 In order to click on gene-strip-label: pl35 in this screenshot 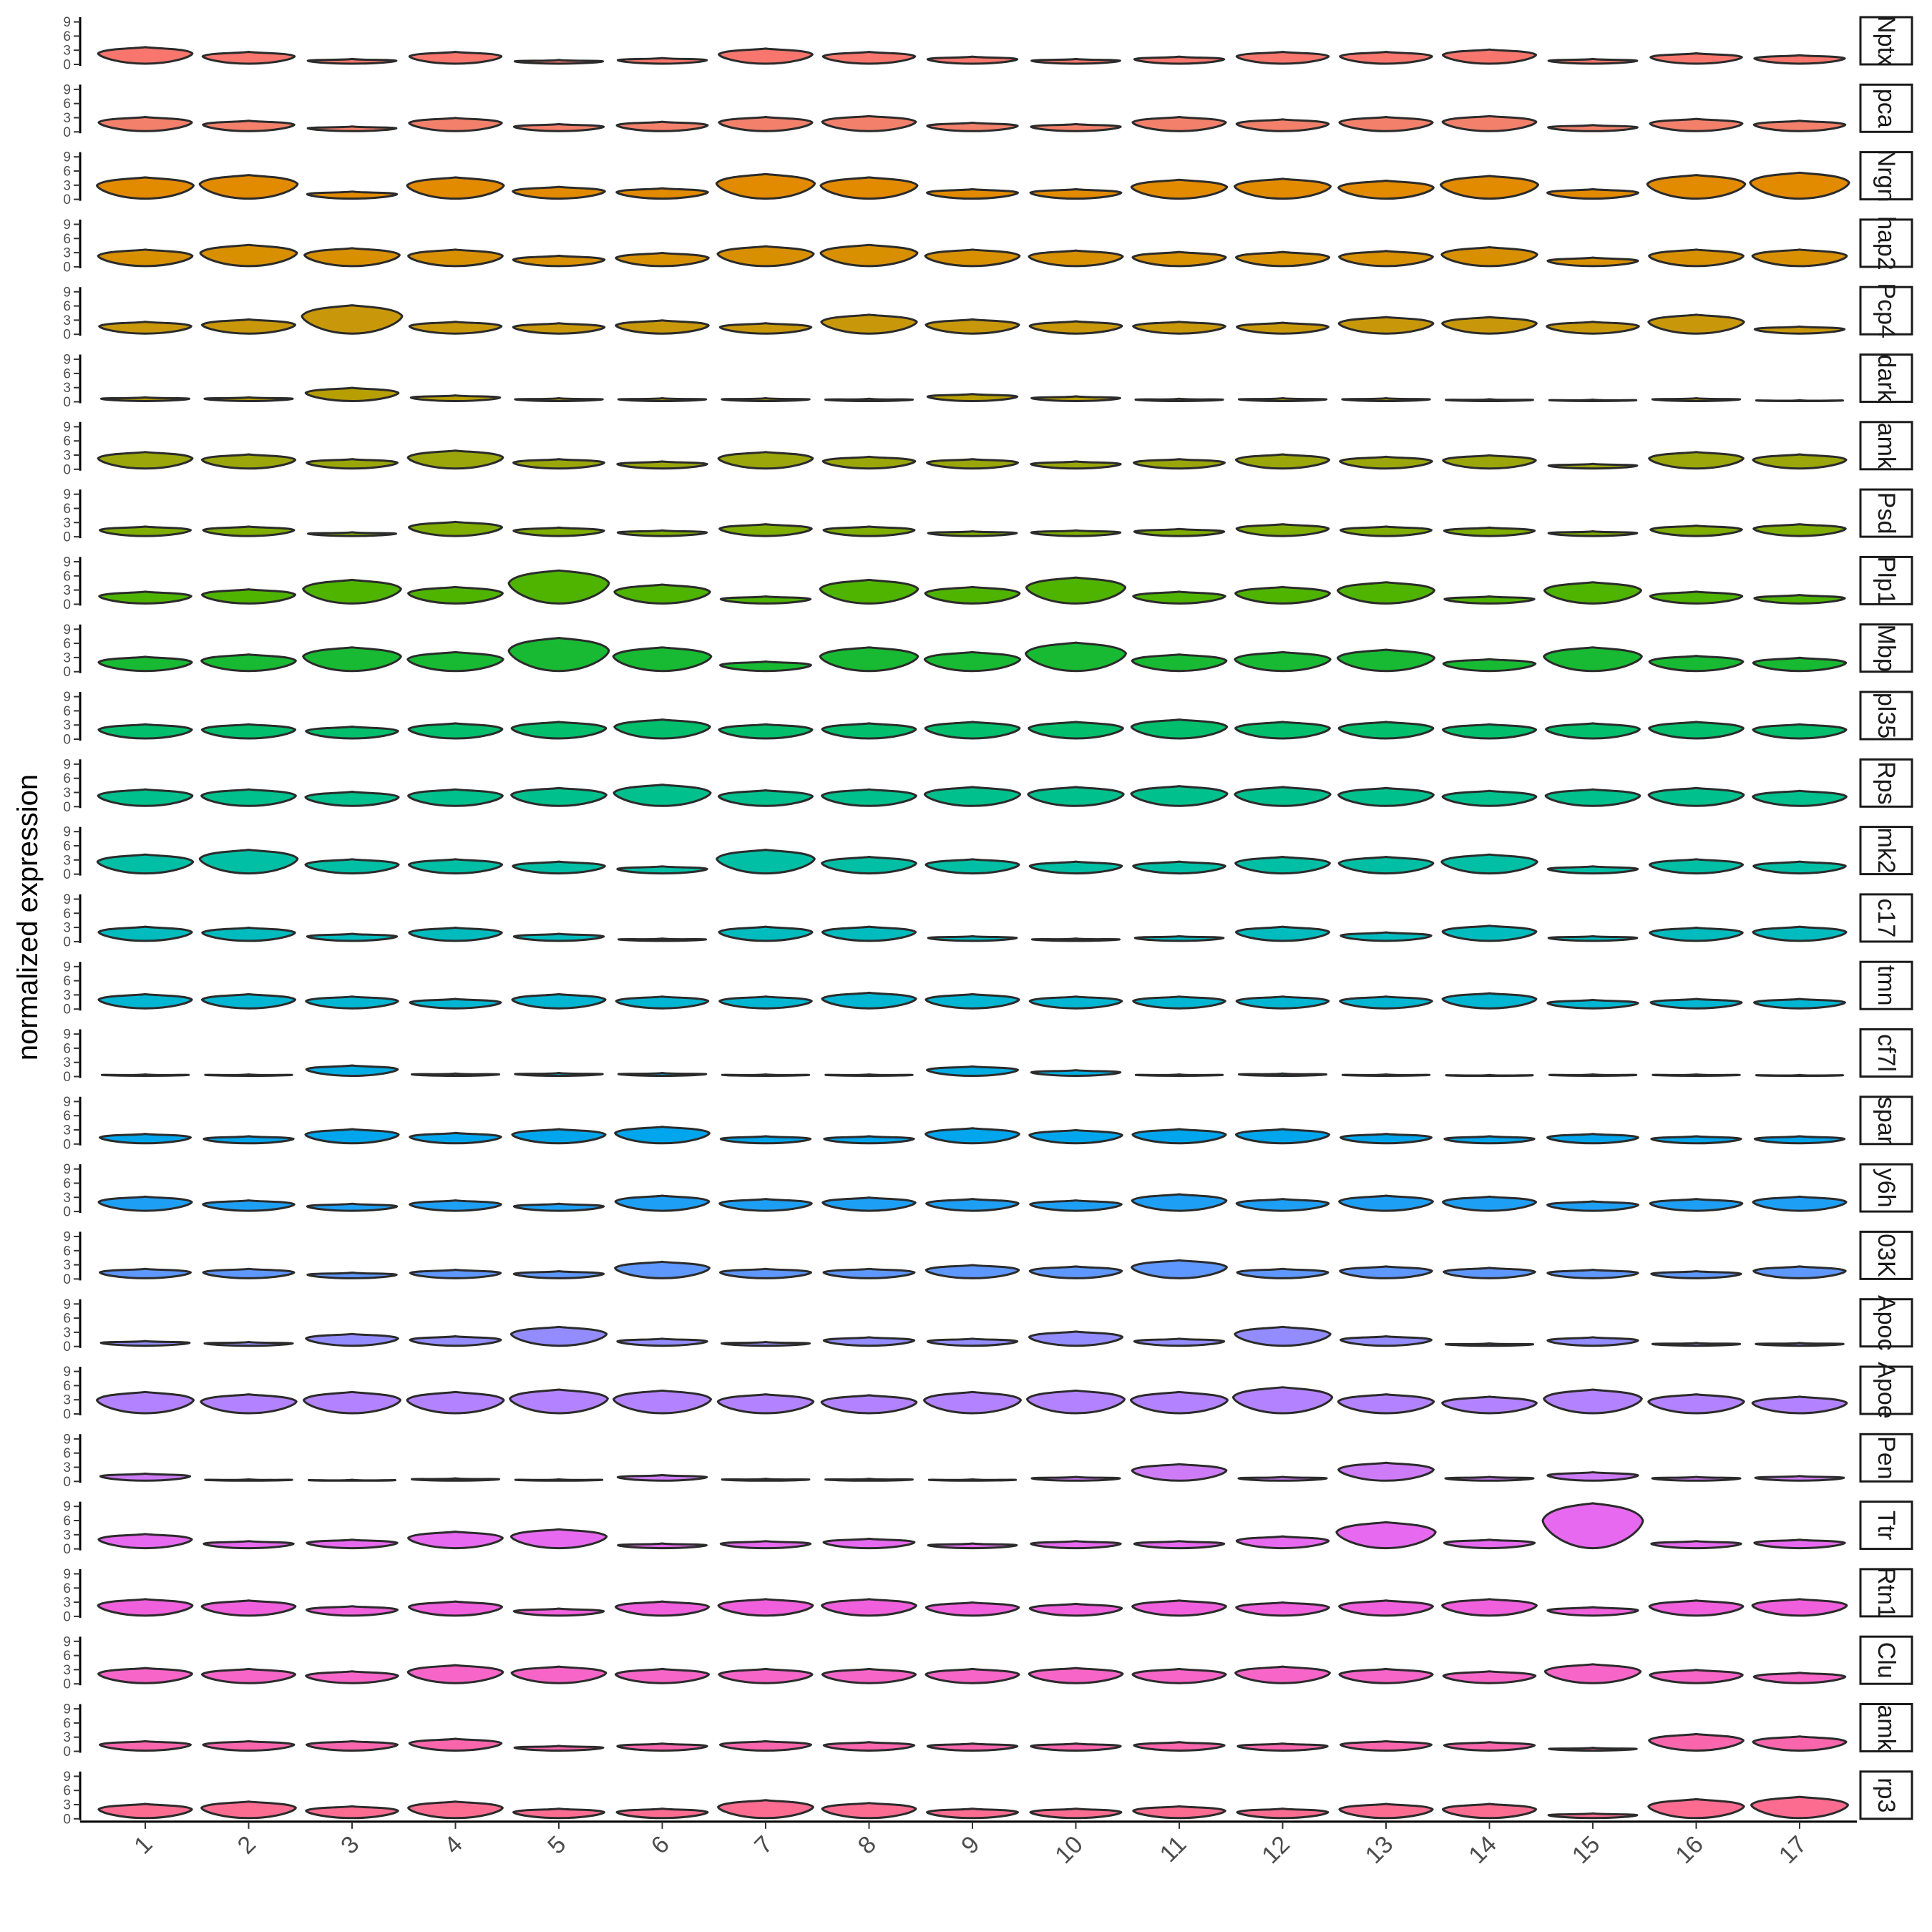, I will do `click(1886, 715)`.